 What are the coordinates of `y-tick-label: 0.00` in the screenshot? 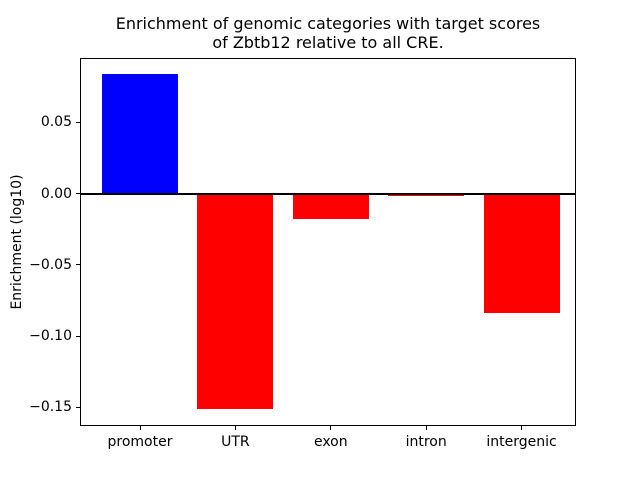 It's located at (56, 193).